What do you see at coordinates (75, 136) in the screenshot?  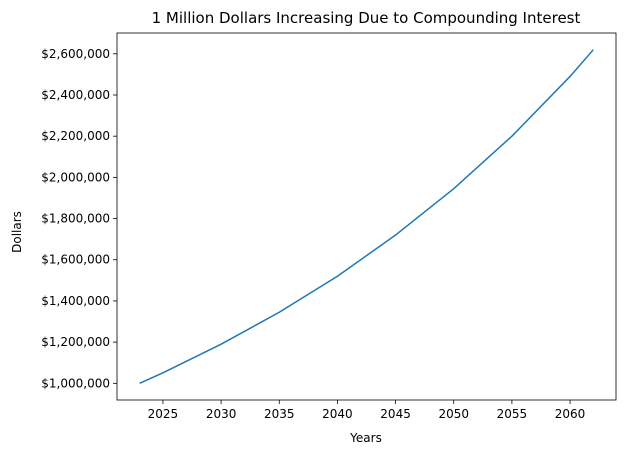 I see `y-tick-label: $2,200,000` at bounding box center [75, 136].